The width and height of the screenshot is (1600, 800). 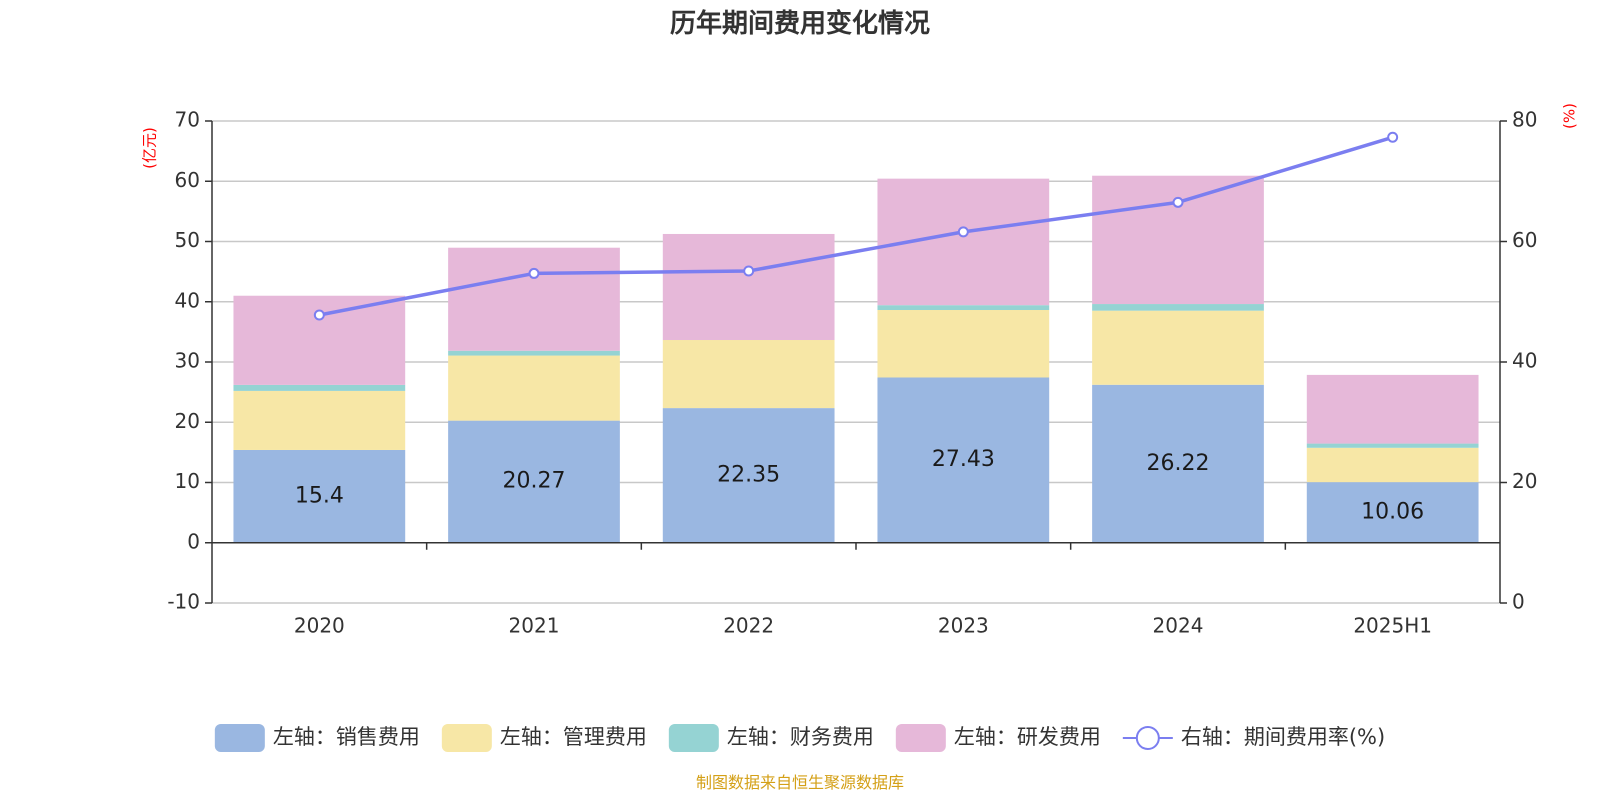 I want to click on right-tick-label: 40, so click(x=1524, y=361).